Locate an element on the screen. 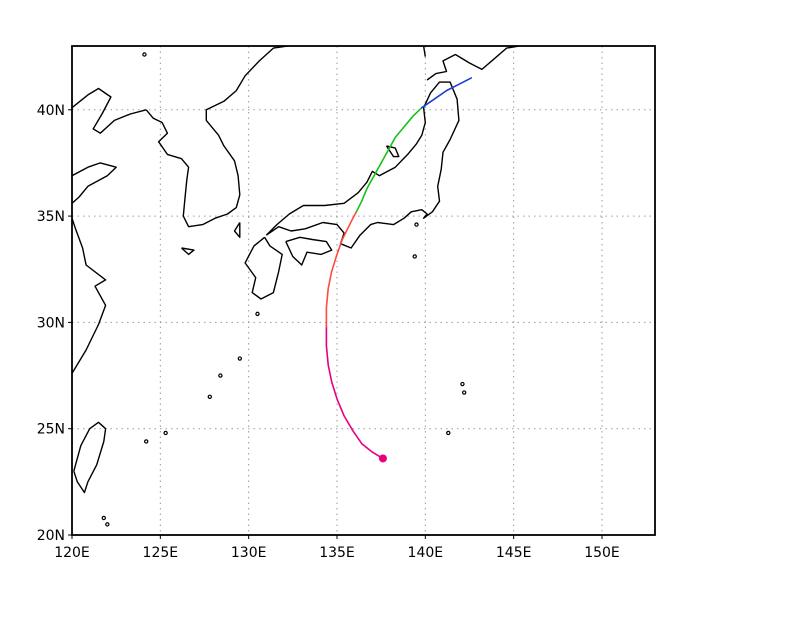 This screenshot has height=618, width=800. longitude-axis: 120E 125E 130E 135E 140E 145E 150E is located at coordinates (337, 548).